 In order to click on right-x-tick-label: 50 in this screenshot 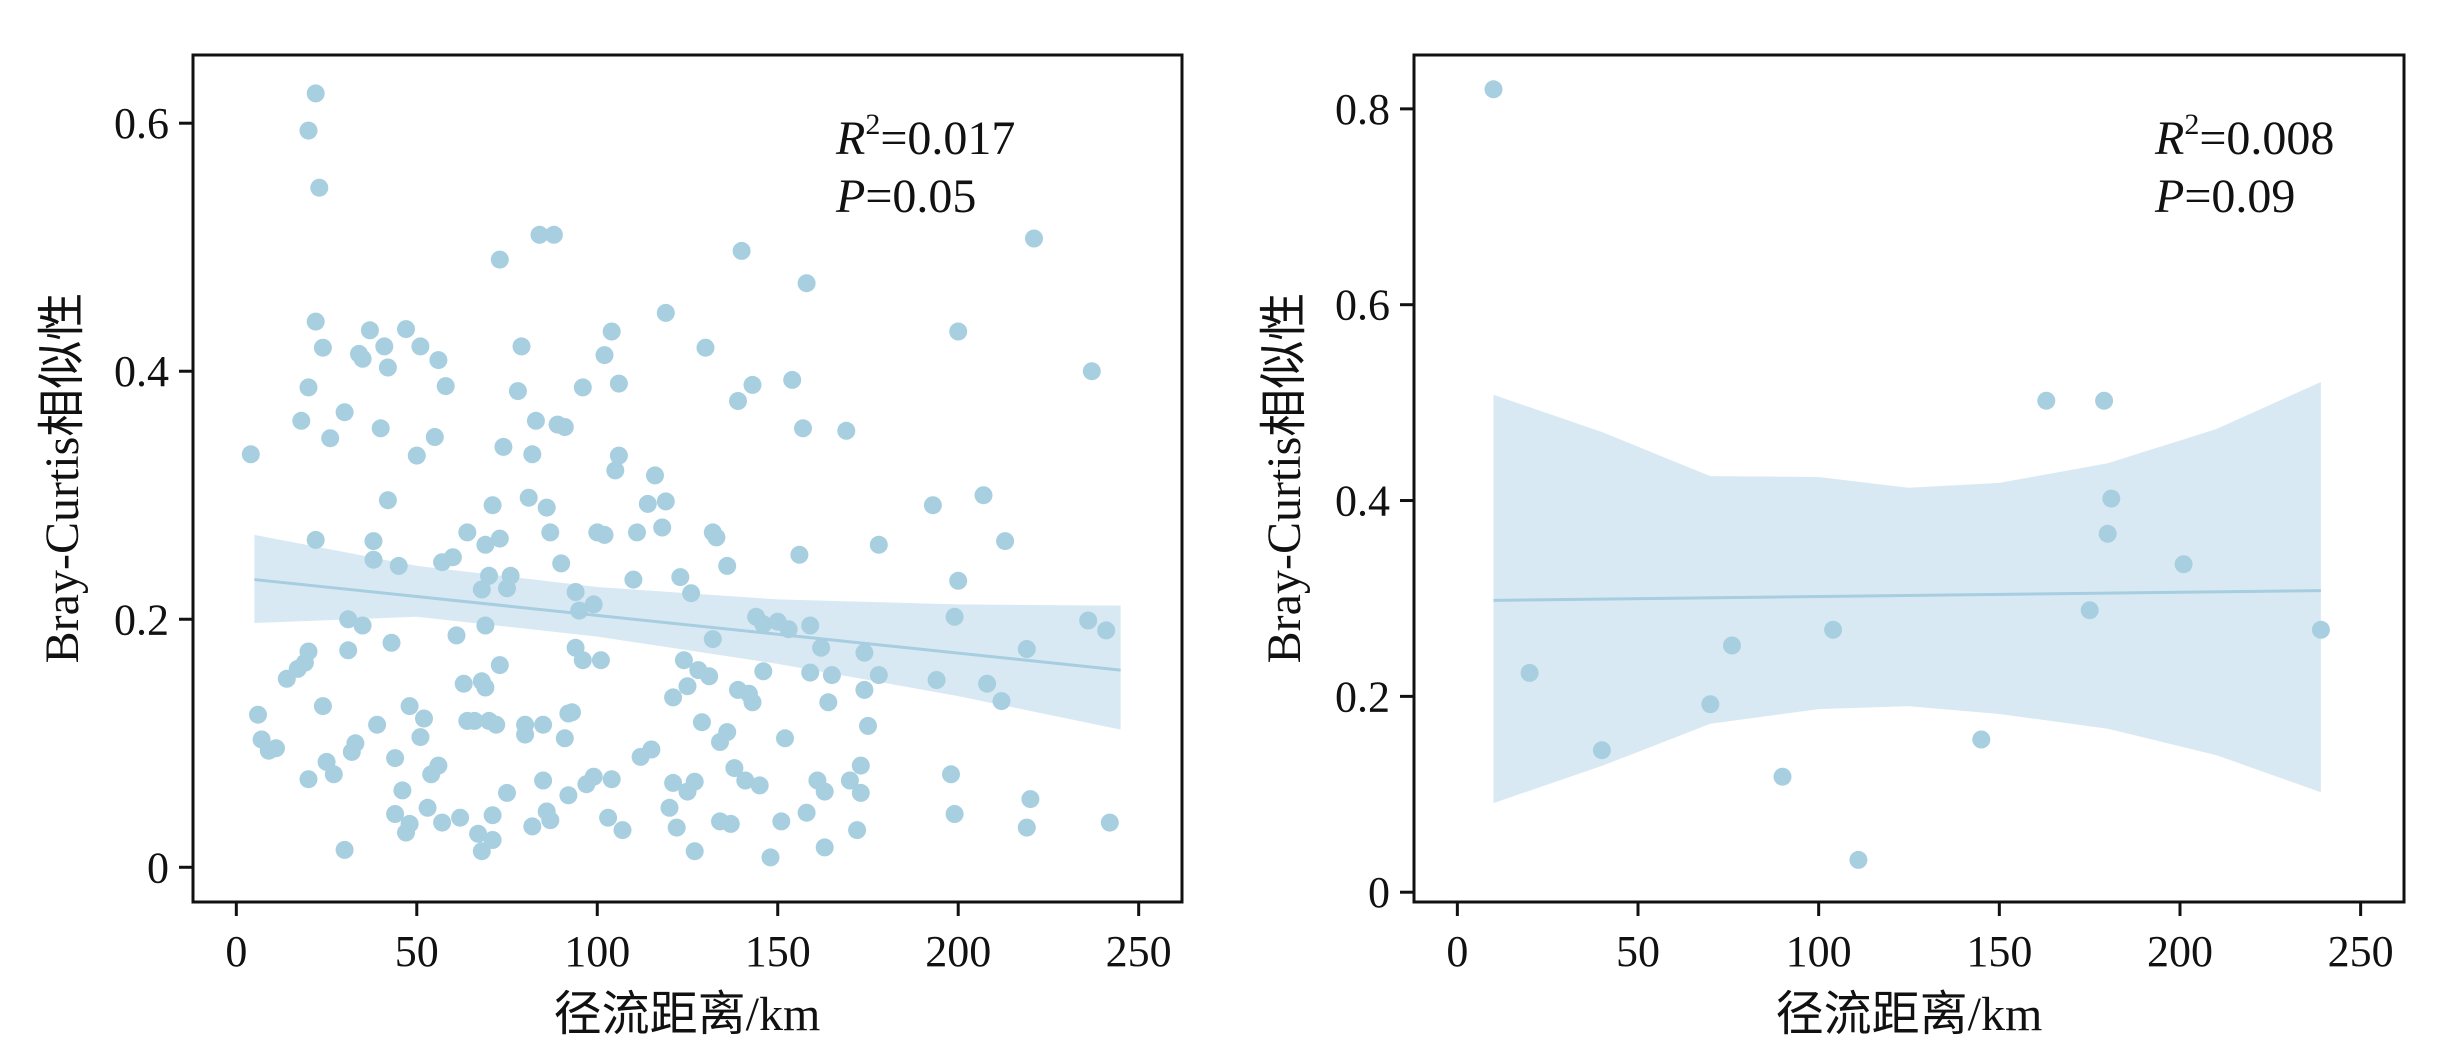, I will do `click(1638, 951)`.